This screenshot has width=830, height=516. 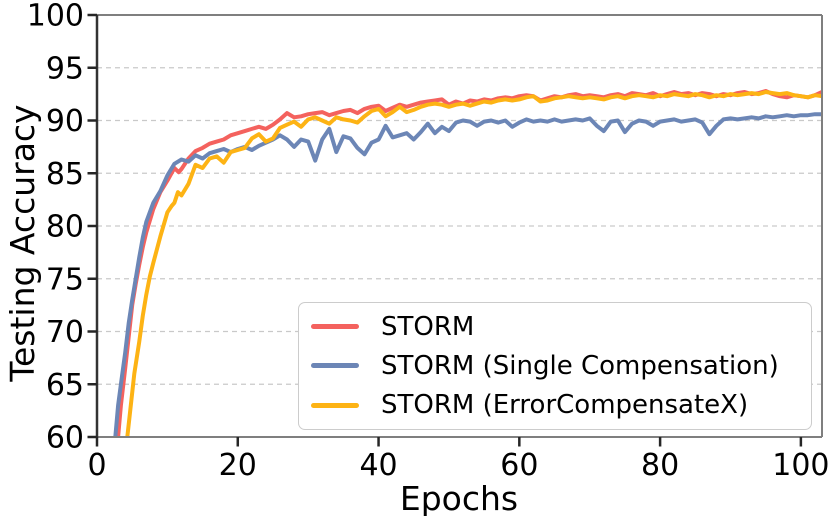 I want to click on legend-line-swatch-errorcompensatex, so click(x=335, y=405).